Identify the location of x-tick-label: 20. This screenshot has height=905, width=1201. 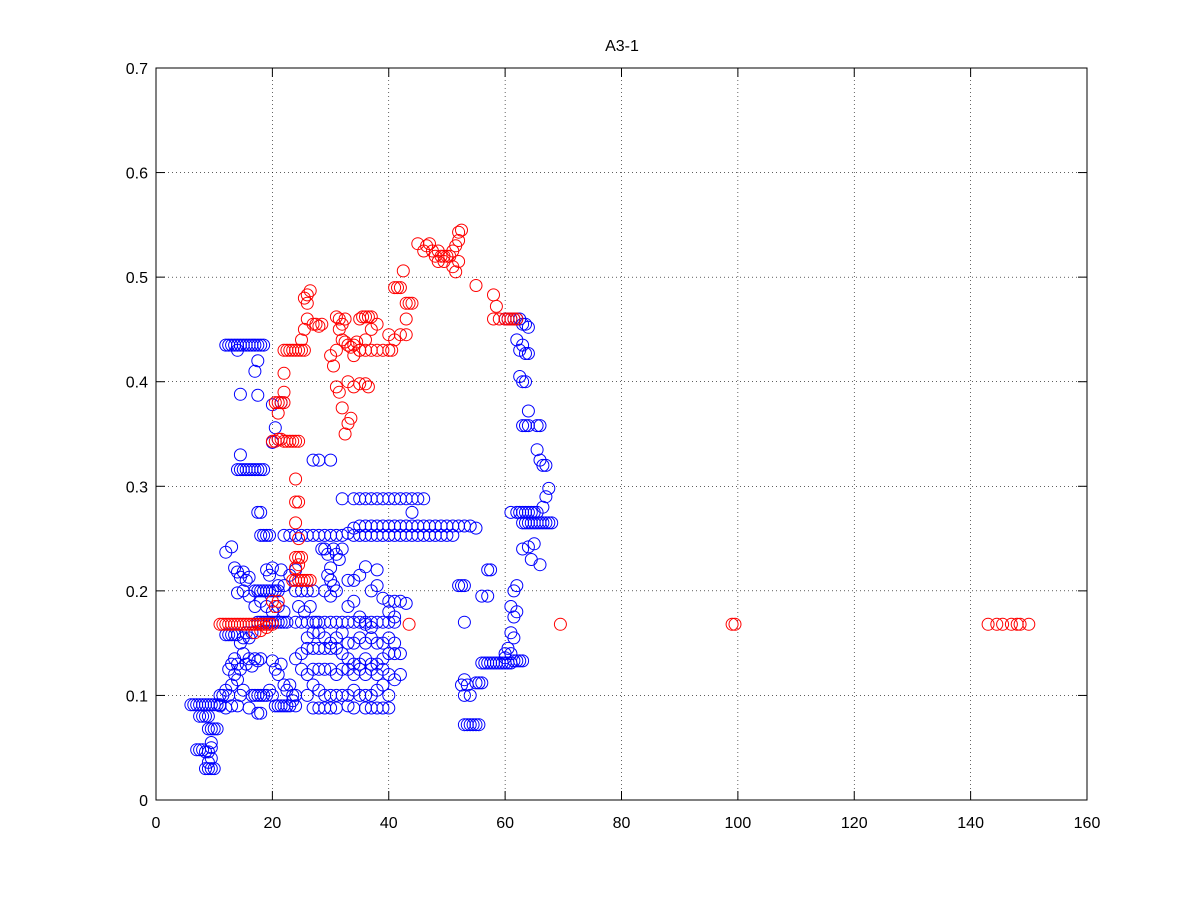
(272, 823).